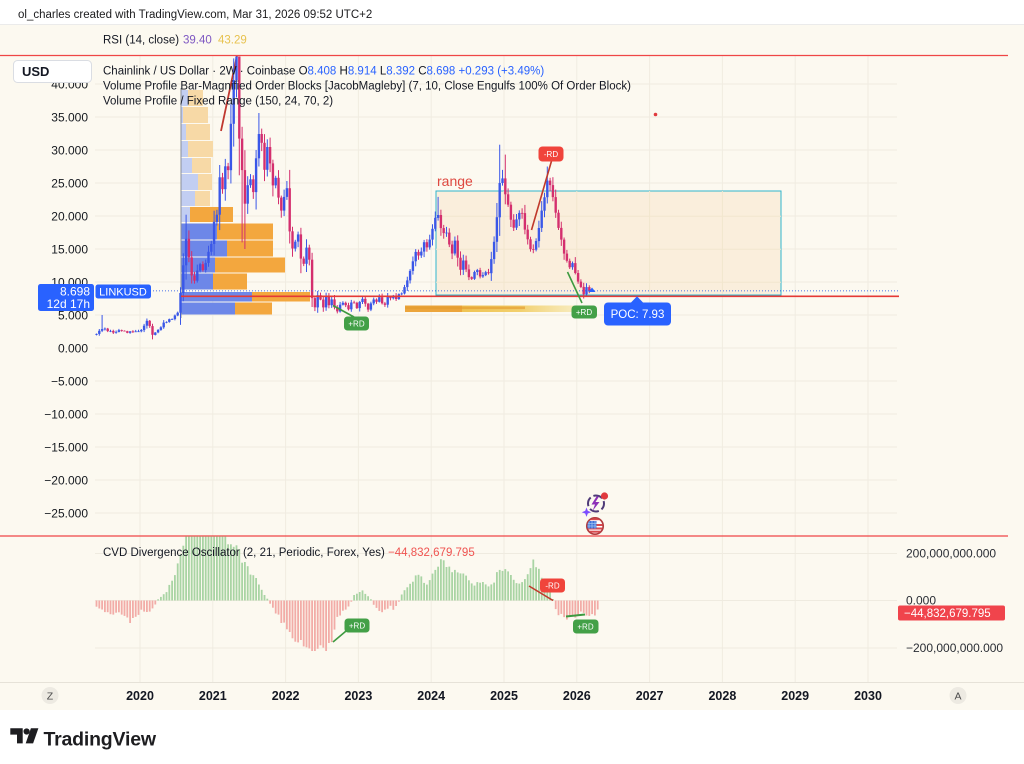 The image size is (1024, 764). Describe the element at coordinates (140, 696) in the screenshot. I see `svg-text: 2020` at that location.